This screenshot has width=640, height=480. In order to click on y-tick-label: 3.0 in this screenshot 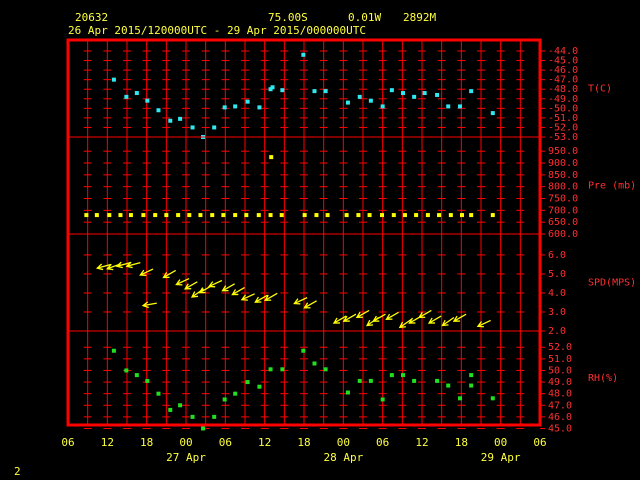, I will do `click(557, 312)`.